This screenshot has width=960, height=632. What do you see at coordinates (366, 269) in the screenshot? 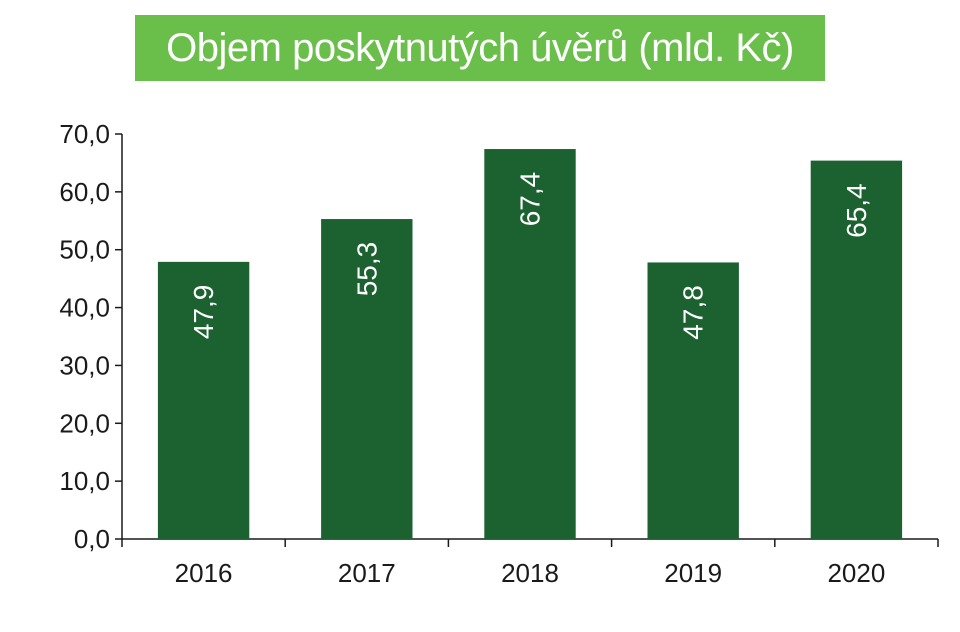
I see `data-label-2017: 55,3` at bounding box center [366, 269].